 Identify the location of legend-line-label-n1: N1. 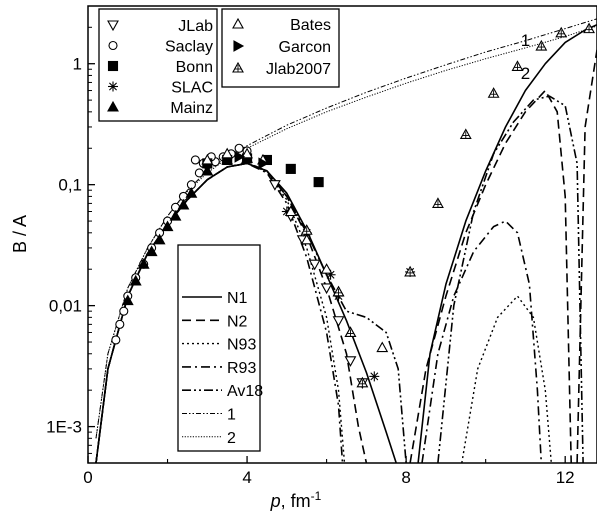
(237, 298).